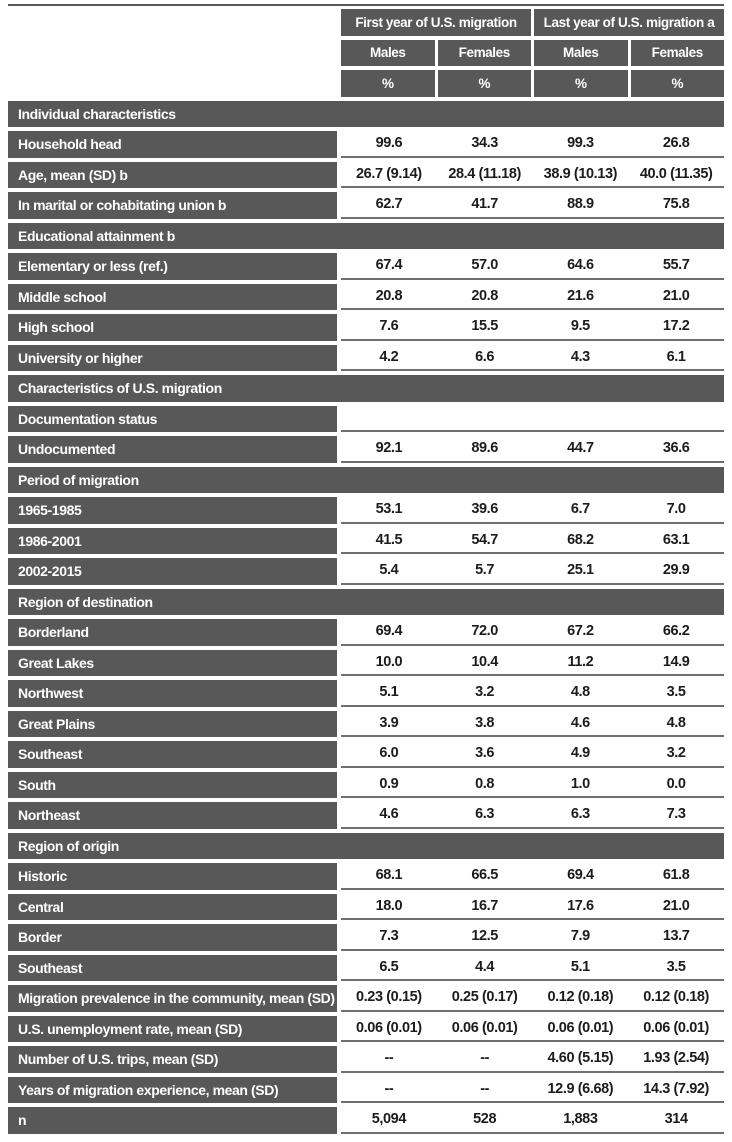  What do you see at coordinates (581, 52) in the screenshot?
I see `col-header-males-2: Males` at bounding box center [581, 52].